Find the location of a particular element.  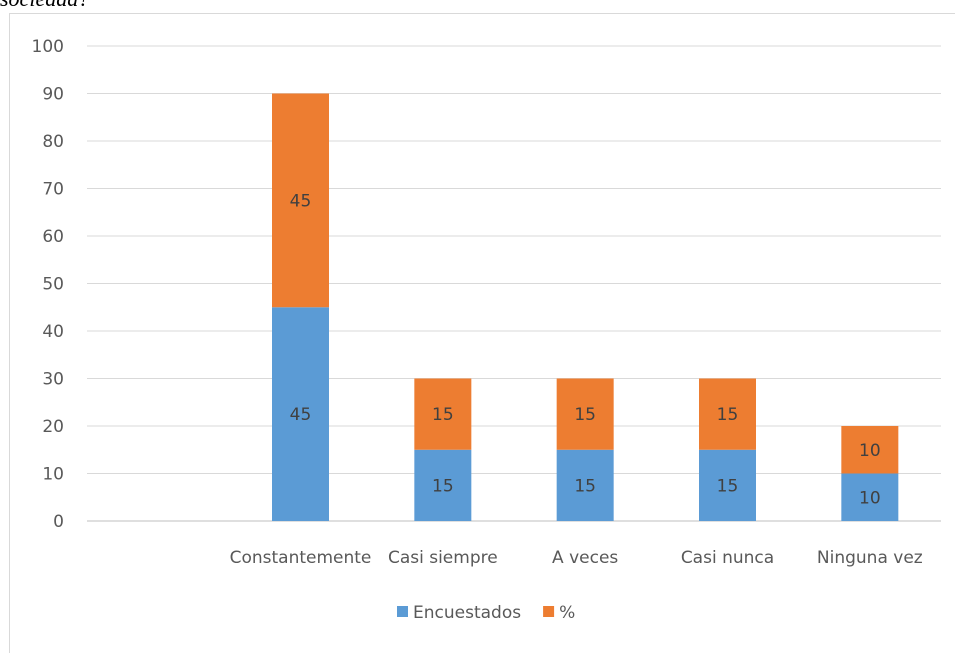

y-tick-label: 100 is located at coordinates (48, 47).